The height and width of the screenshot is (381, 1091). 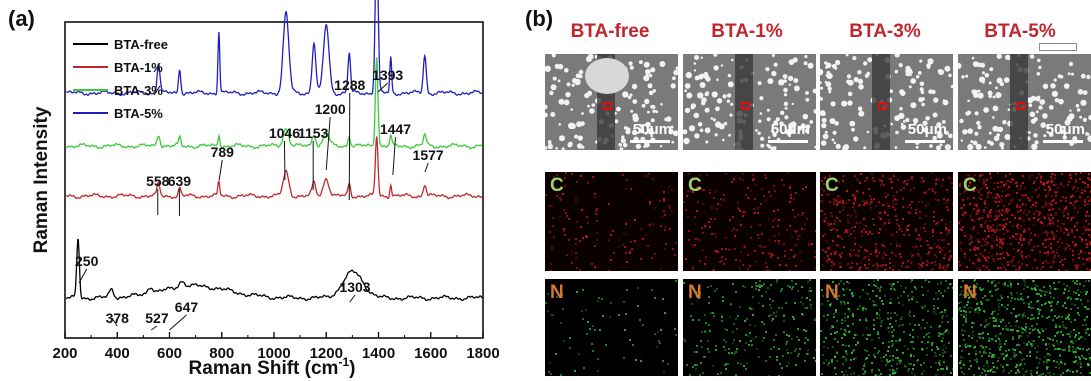 I want to click on peak-label: 1393, so click(x=387, y=75).